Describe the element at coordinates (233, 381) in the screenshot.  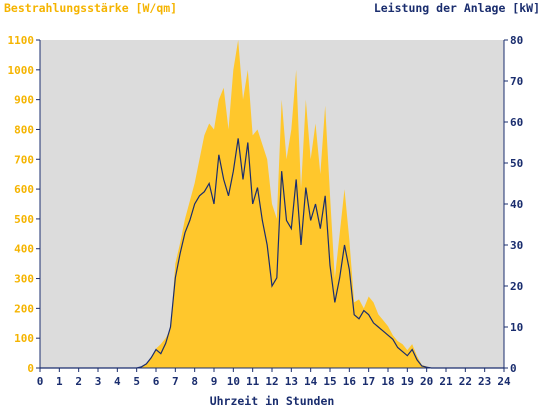
I see `x-tick-label: 10` at that location.